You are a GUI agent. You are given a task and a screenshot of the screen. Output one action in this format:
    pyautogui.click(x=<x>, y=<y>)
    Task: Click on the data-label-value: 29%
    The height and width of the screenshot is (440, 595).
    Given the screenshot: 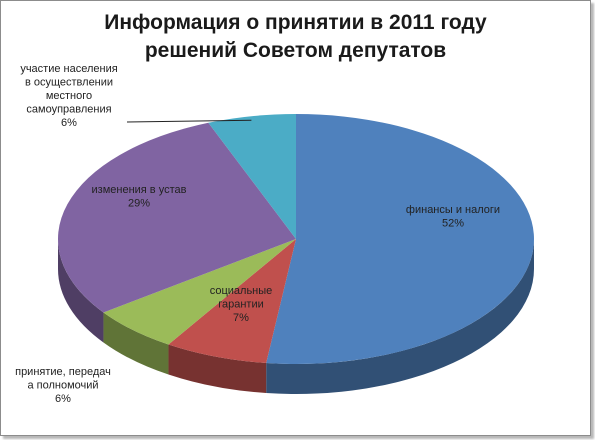 What is the action you would take?
    pyautogui.click(x=139, y=204)
    